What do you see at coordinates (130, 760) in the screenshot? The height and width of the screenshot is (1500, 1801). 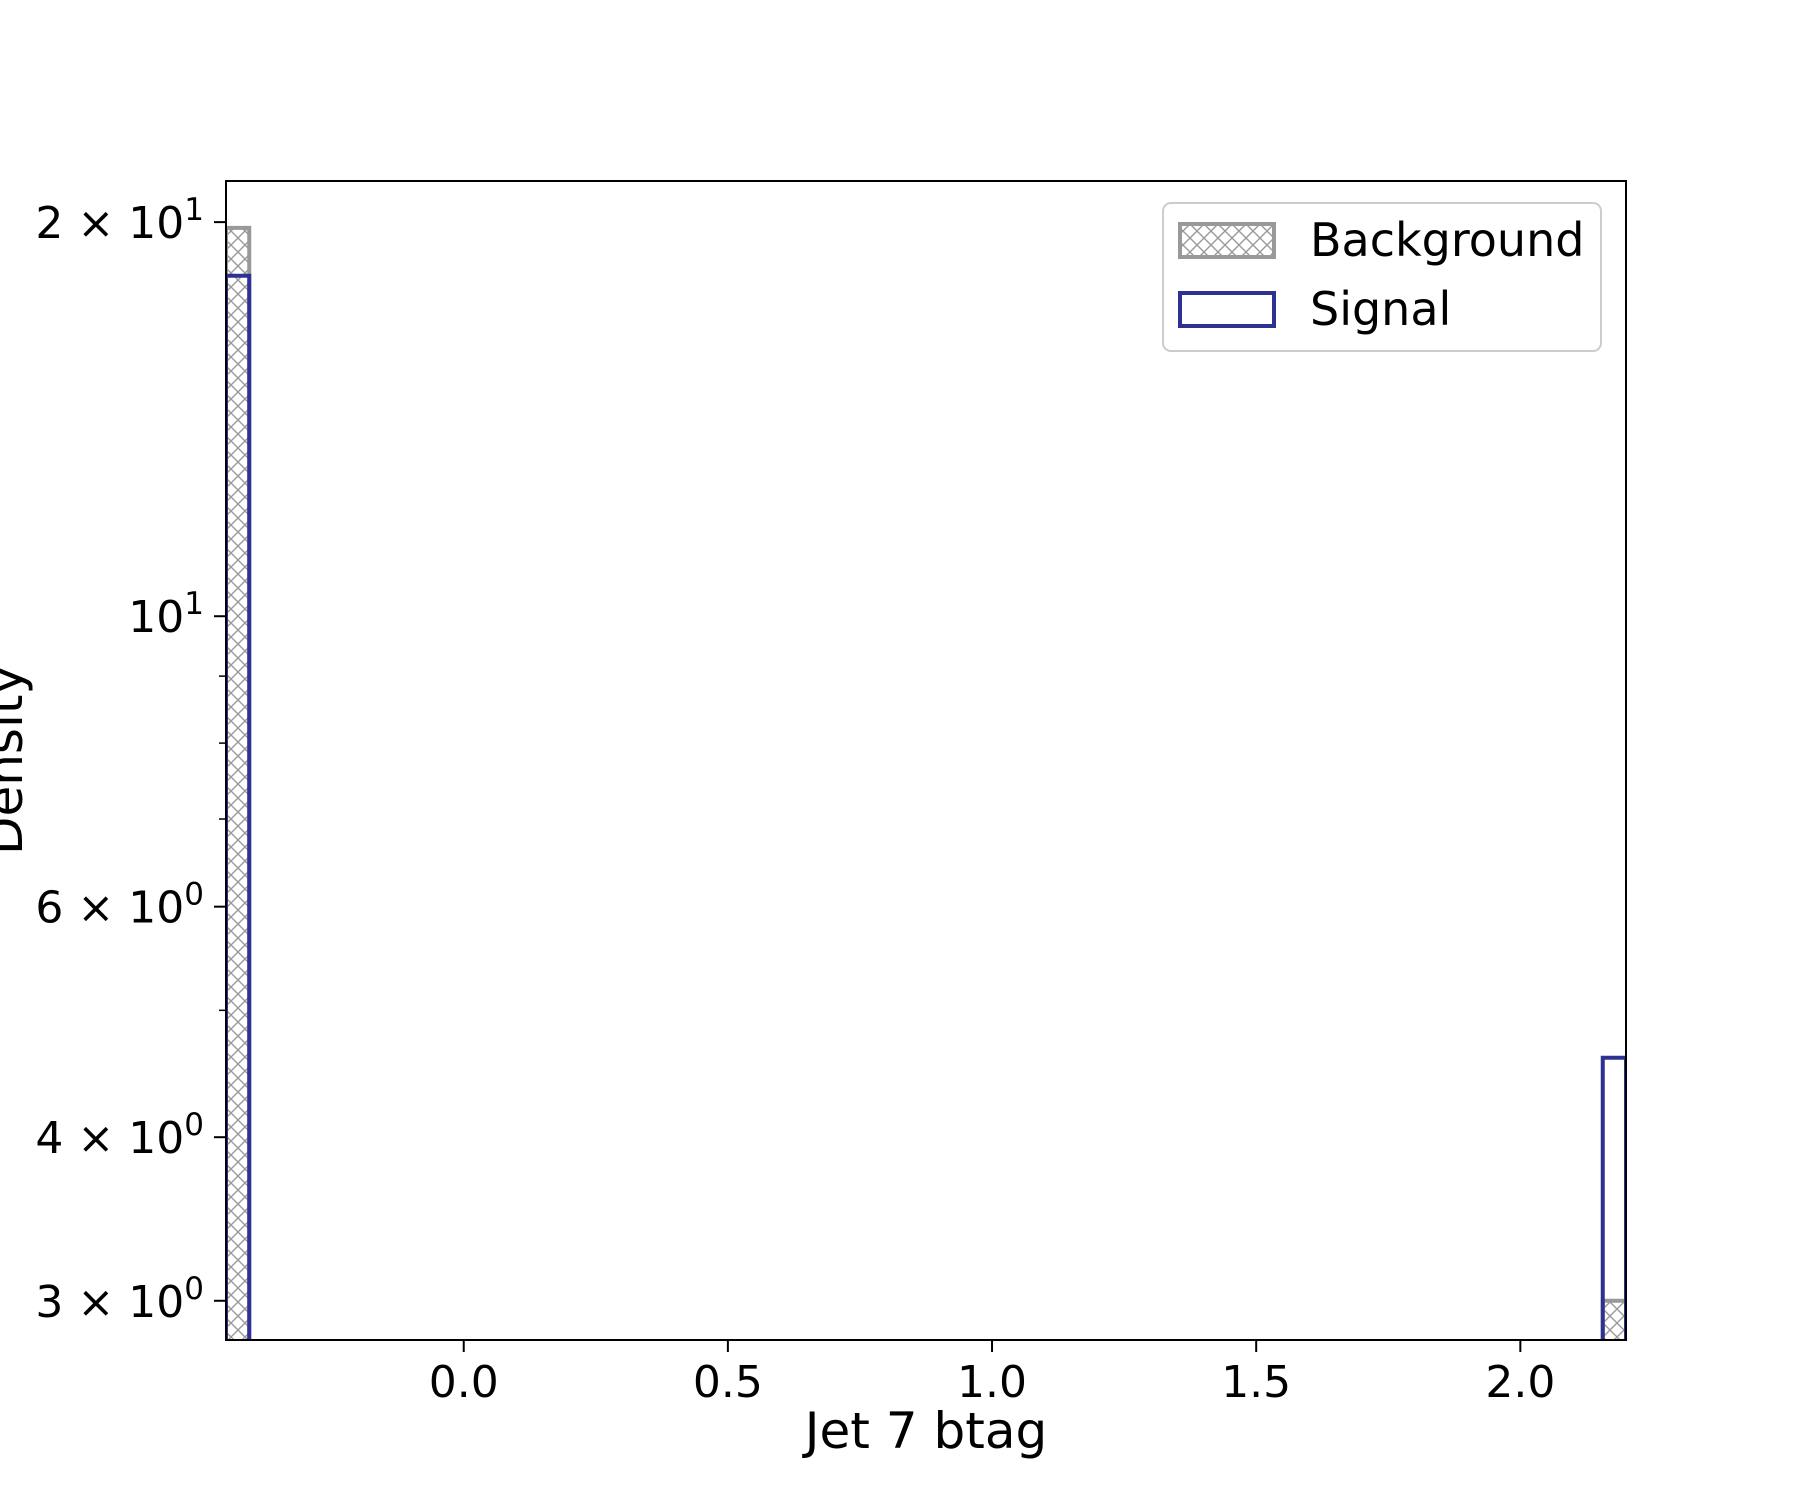 I see `y-axis: 3 × 100 4 × 100 6 × 100 101 2 × 101` at bounding box center [130, 760].